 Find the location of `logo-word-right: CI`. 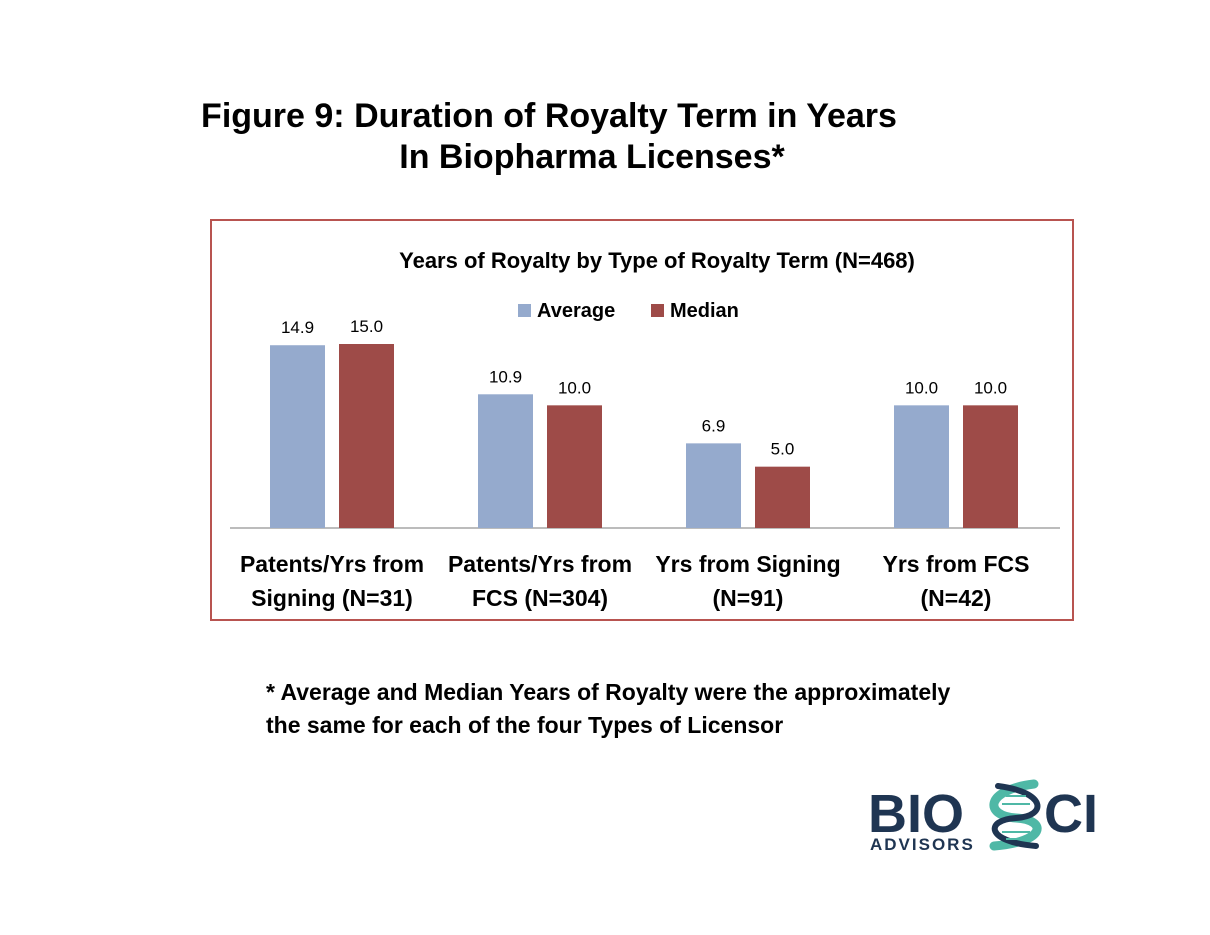

logo-word-right: CI is located at coordinates (1071, 814).